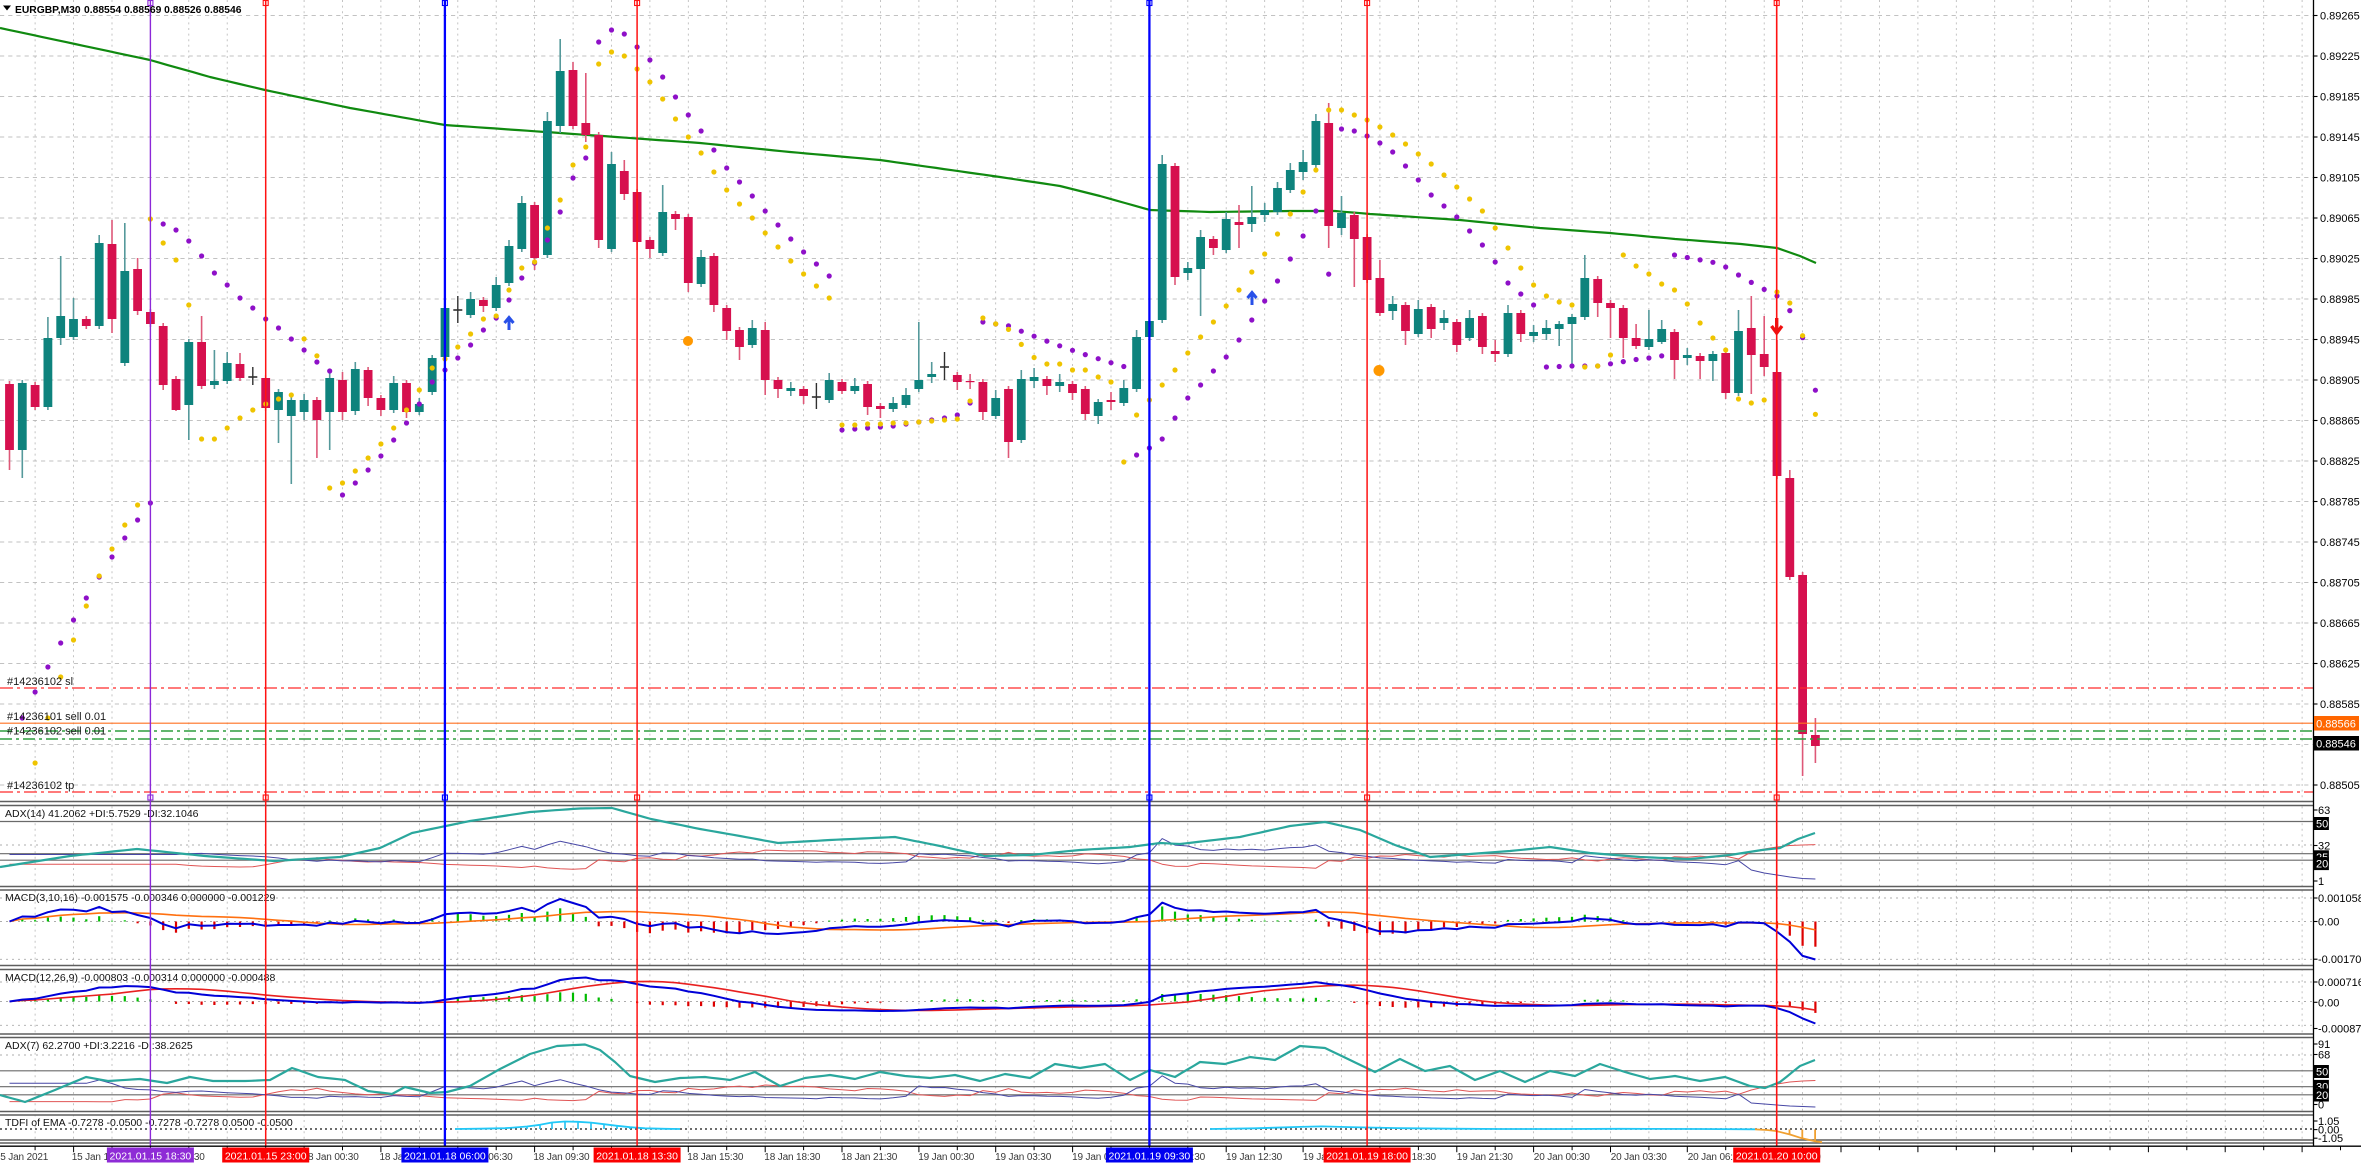 Image resolution: width=2361 pixels, height=1164 pixels. I want to click on svg-text: 0.88905, so click(2340, 381).